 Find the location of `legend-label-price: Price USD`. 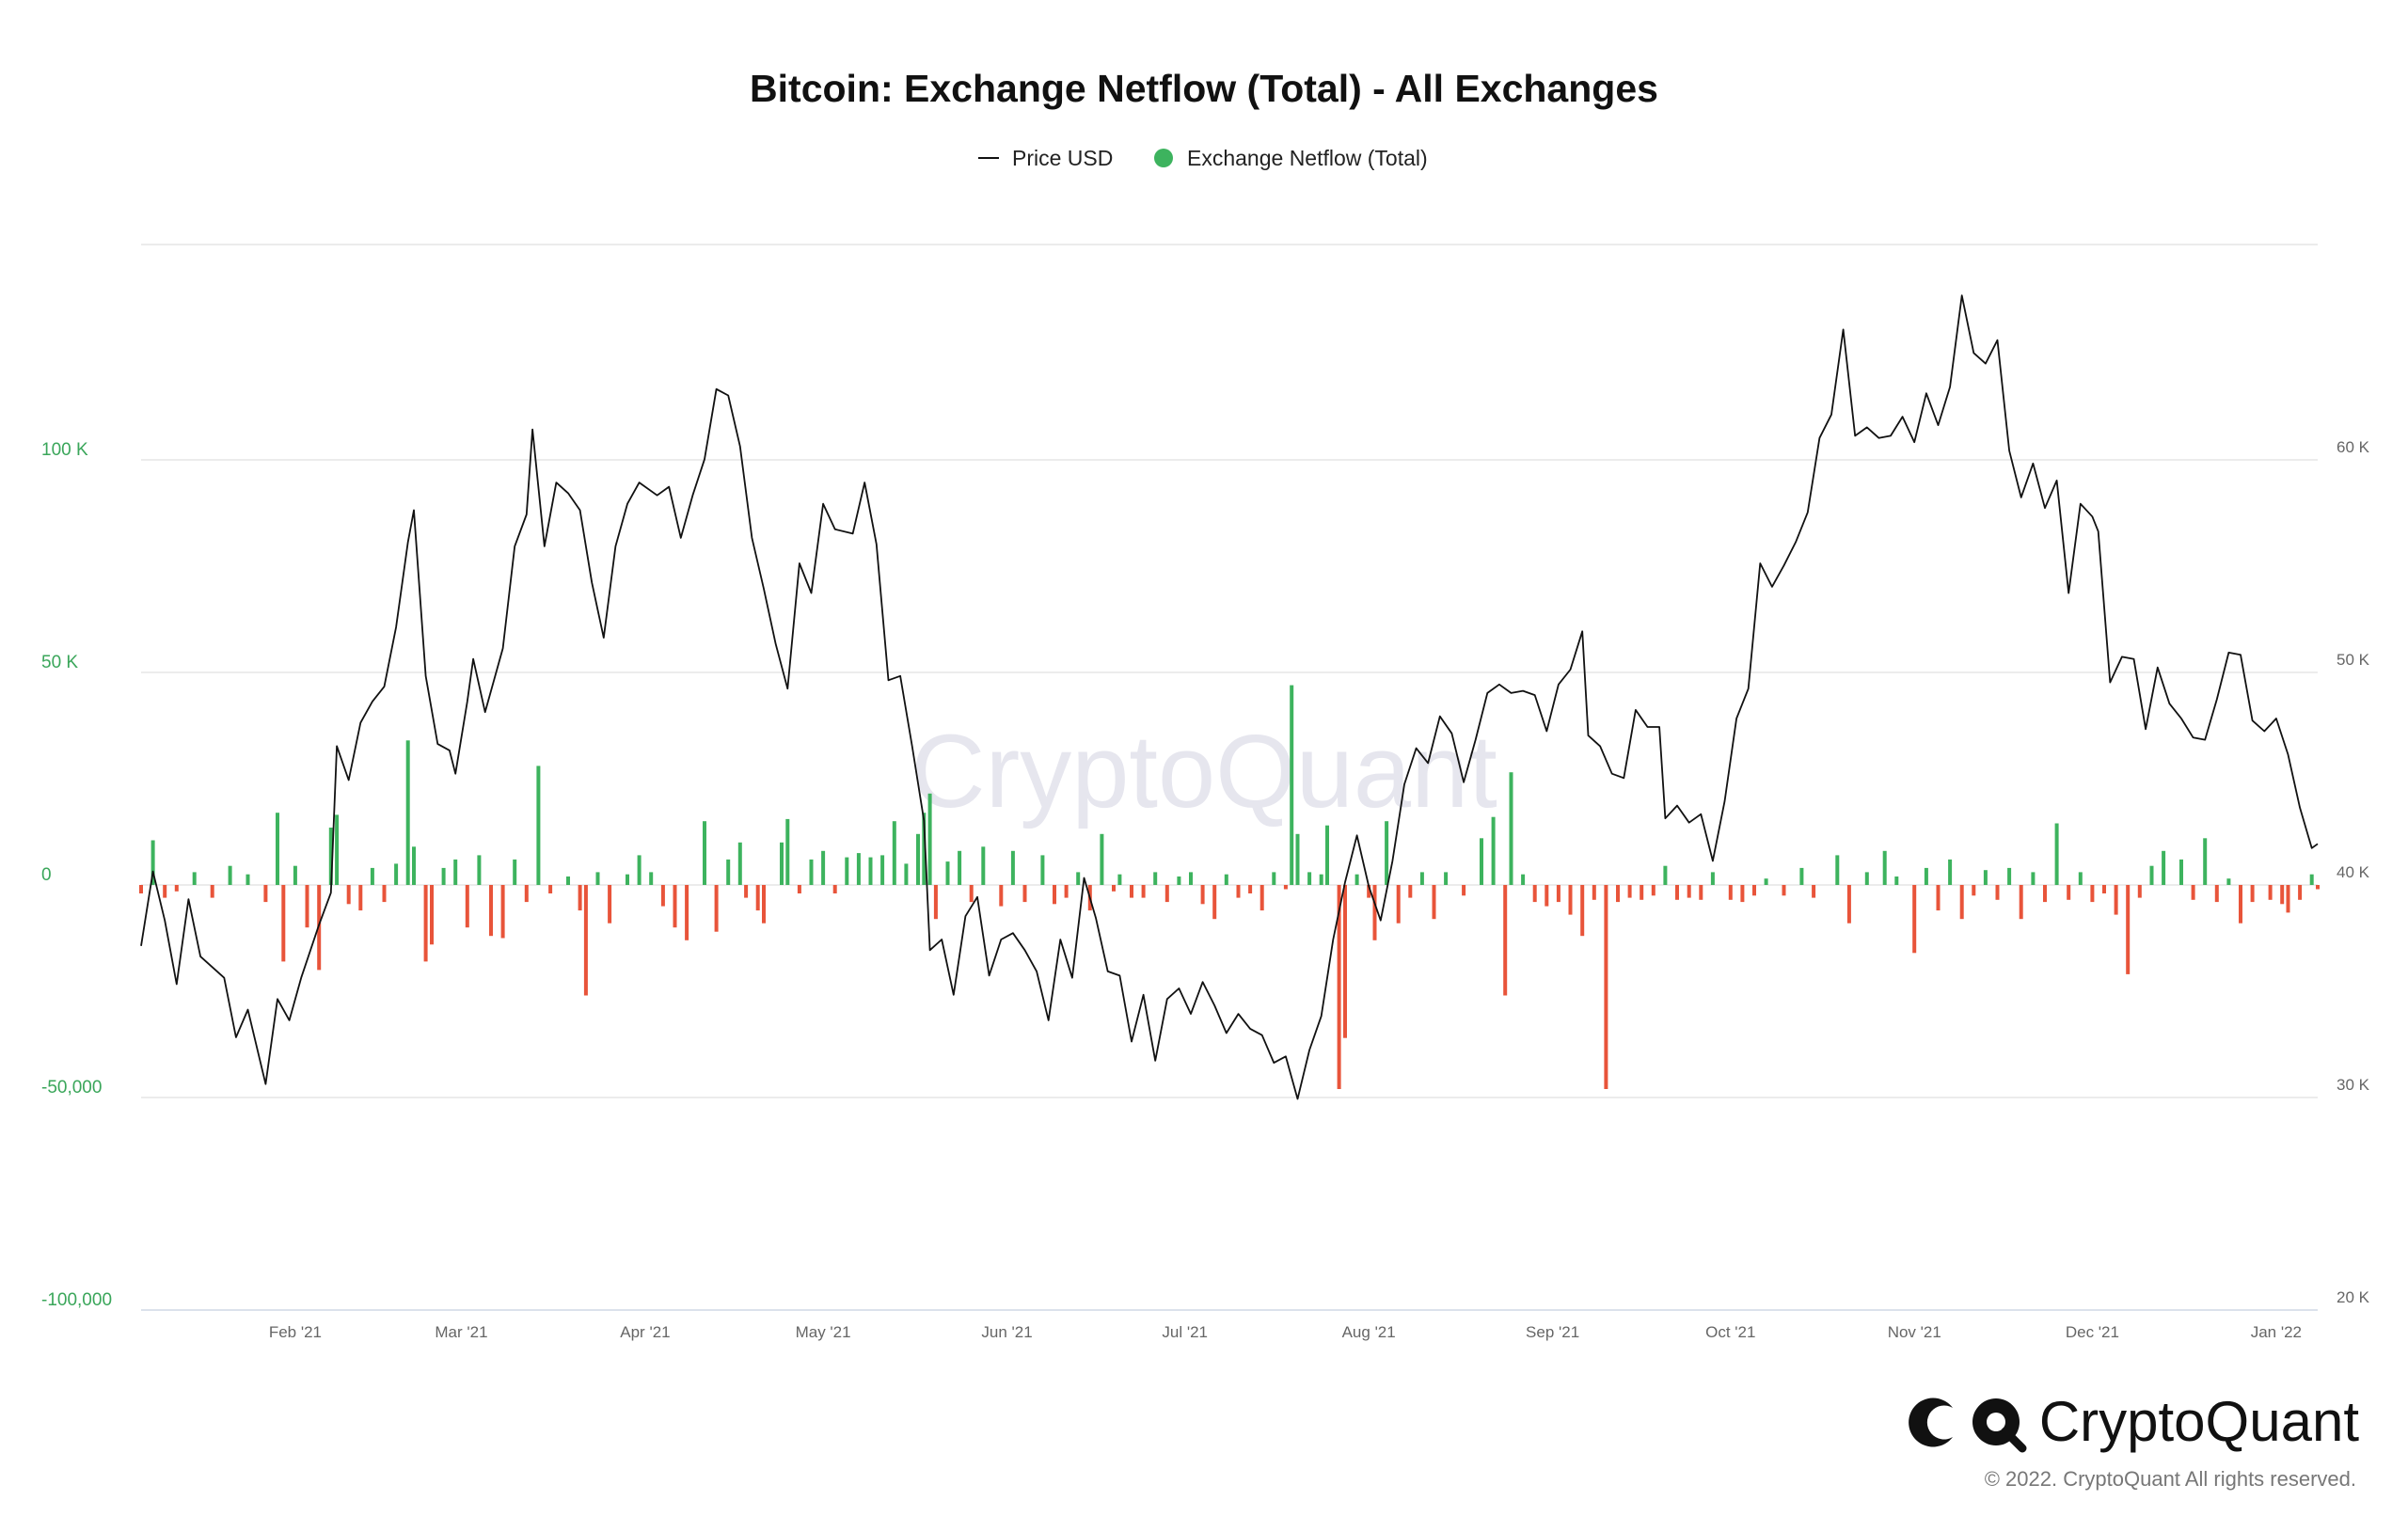

legend-label-price: Price USD is located at coordinates (1063, 158).